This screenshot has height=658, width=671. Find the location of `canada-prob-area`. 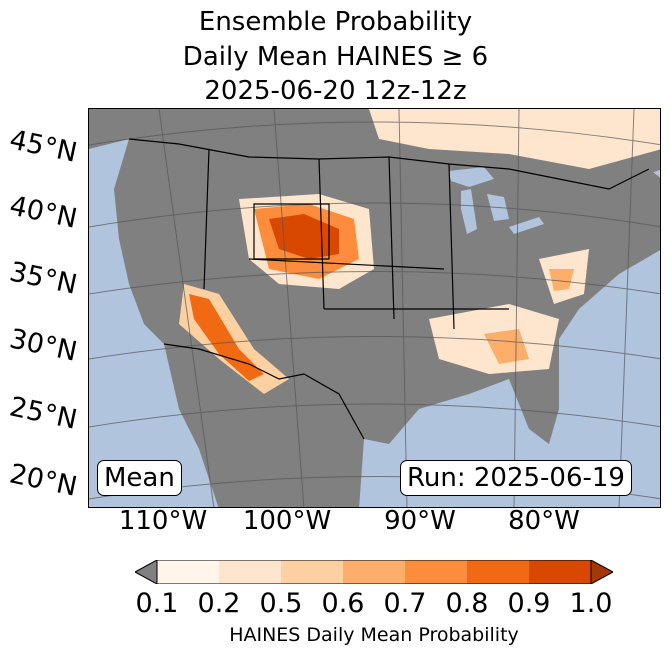

canada-prob-area is located at coordinates (514, 139).